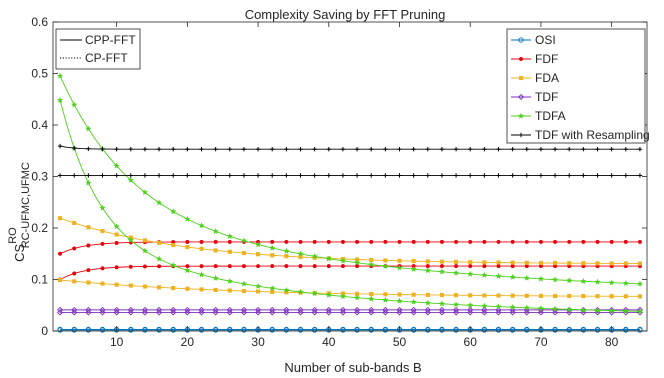 This screenshot has width=664, height=378. What do you see at coordinates (110, 40) in the screenshot?
I see `legend-variant-label: CPP-FFT` at bounding box center [110, 40].